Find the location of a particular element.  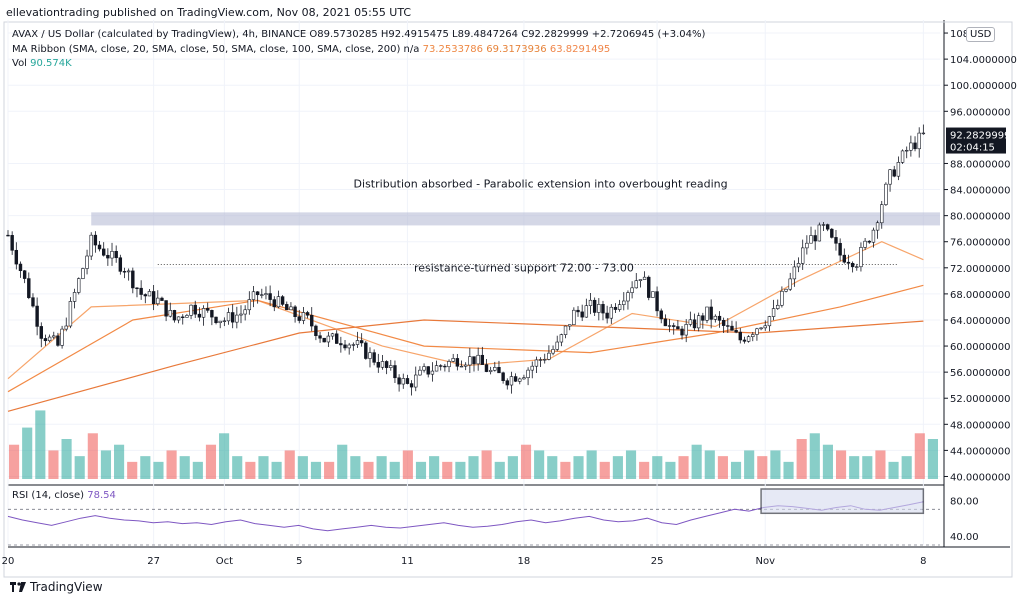

rsi-tick-label-0: 80.00 is located at coordinates (964, 501).